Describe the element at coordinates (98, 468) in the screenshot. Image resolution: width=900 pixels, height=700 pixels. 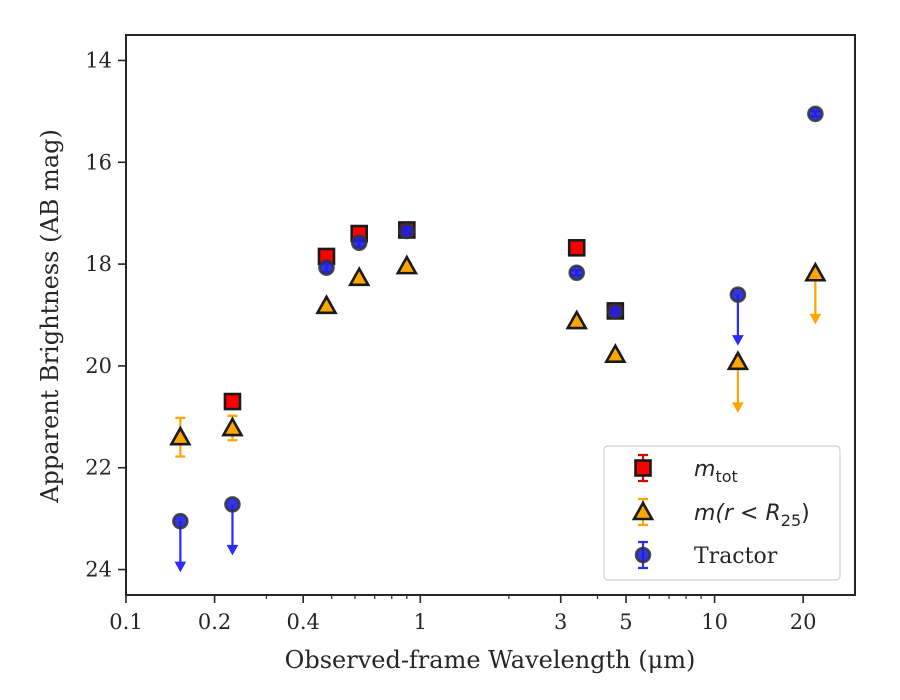
I see `y-tick-label: 22` at that location.